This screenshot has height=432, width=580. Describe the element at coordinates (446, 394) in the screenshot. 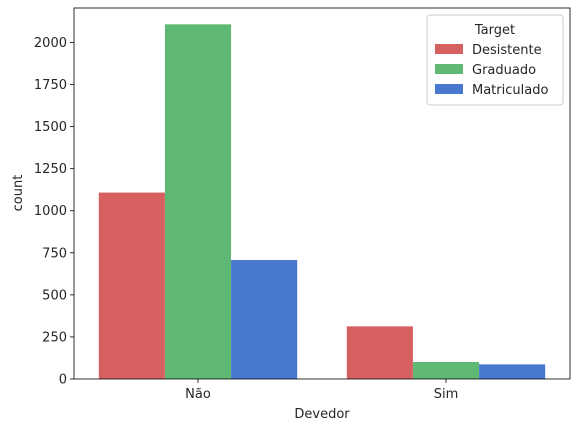

I see `x-tick-label: Sim` at that location.